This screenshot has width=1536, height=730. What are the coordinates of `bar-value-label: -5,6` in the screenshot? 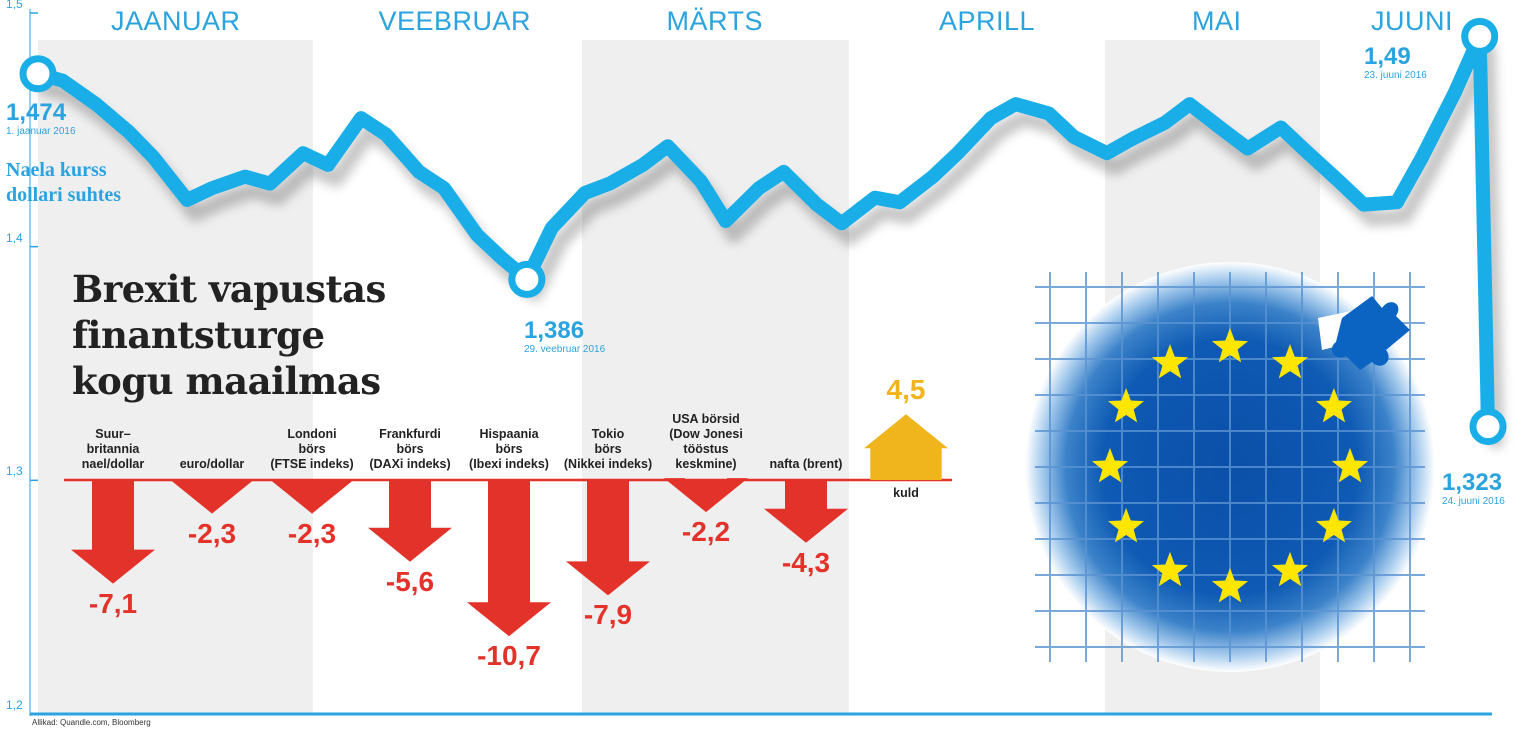 It's located at (410, 581).